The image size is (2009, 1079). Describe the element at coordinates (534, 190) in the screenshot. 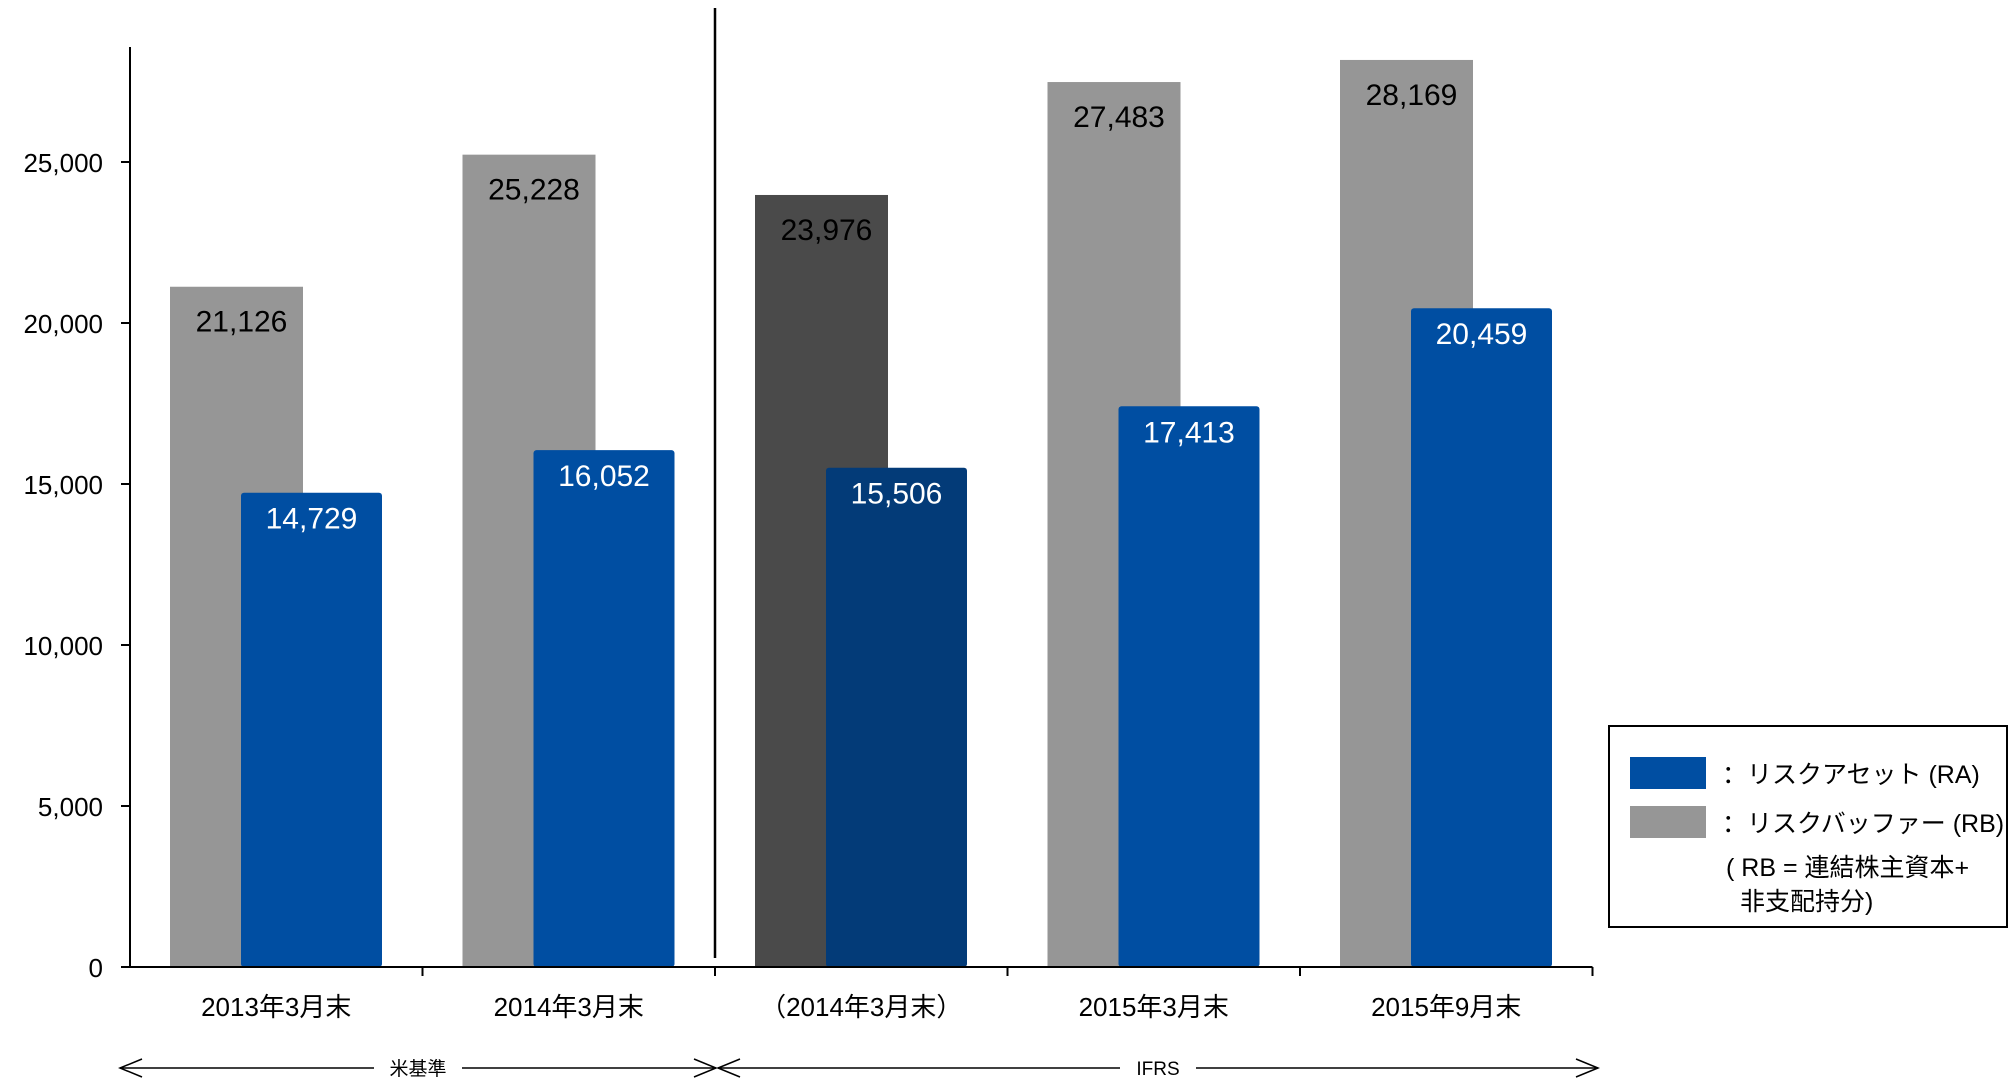

I see `data-label-rb-1: 25,228` at that location.